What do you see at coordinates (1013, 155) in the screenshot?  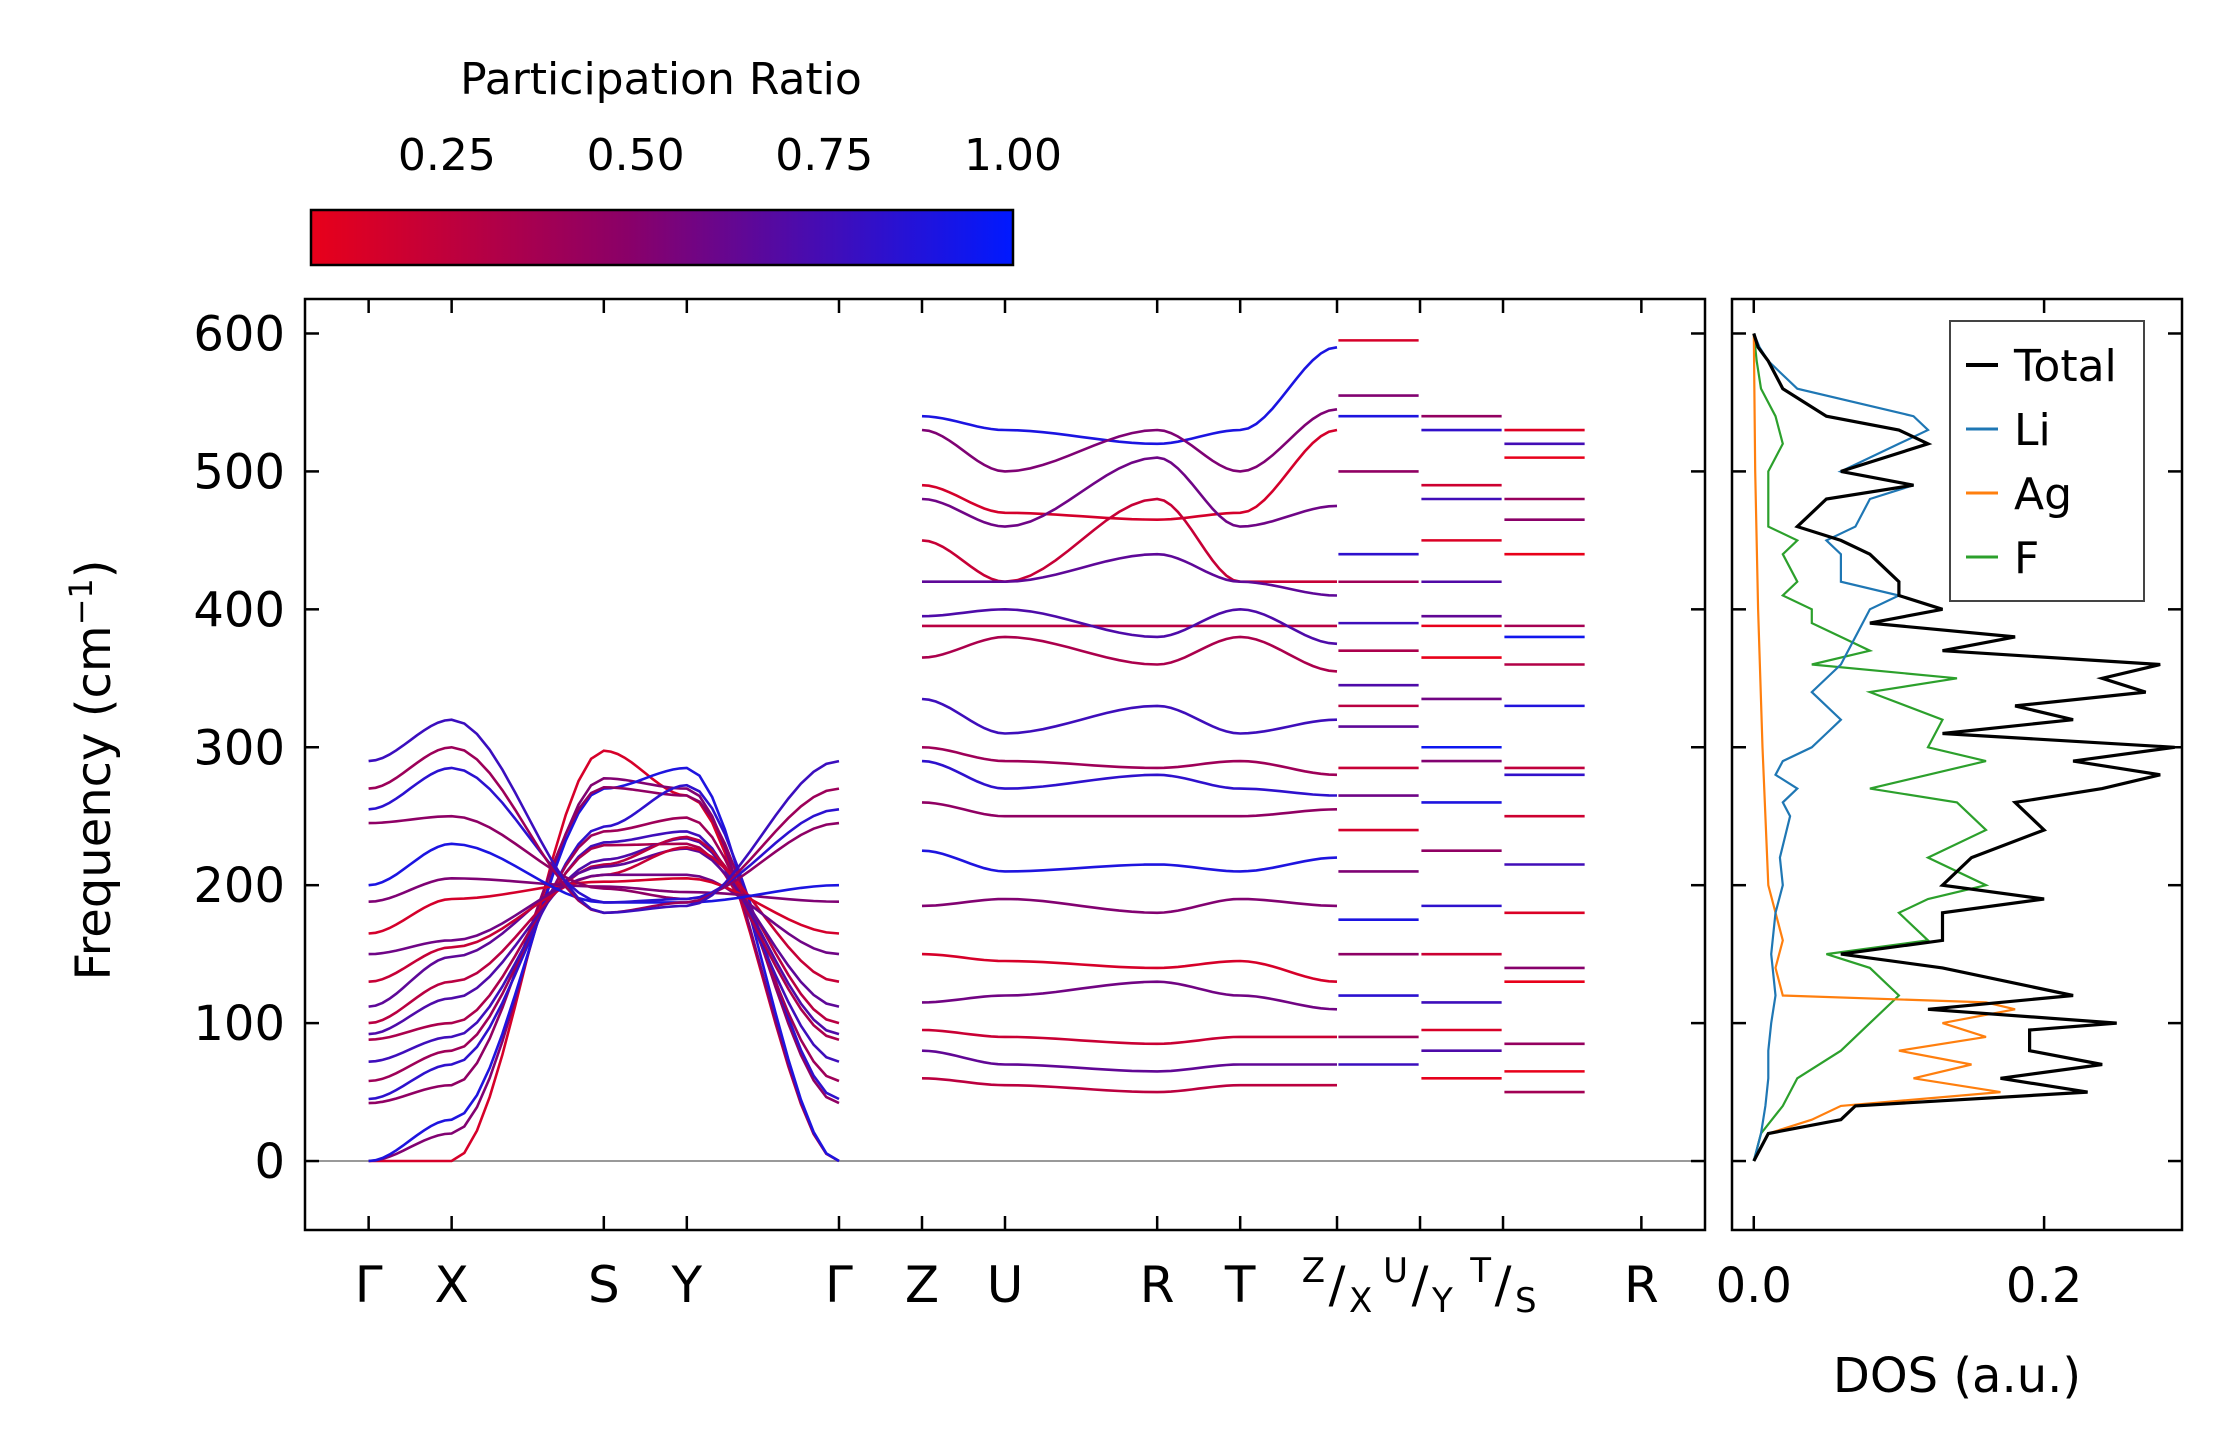 I see `colorbar-tick-label: 1.00` at bounding box center [1013, 155].